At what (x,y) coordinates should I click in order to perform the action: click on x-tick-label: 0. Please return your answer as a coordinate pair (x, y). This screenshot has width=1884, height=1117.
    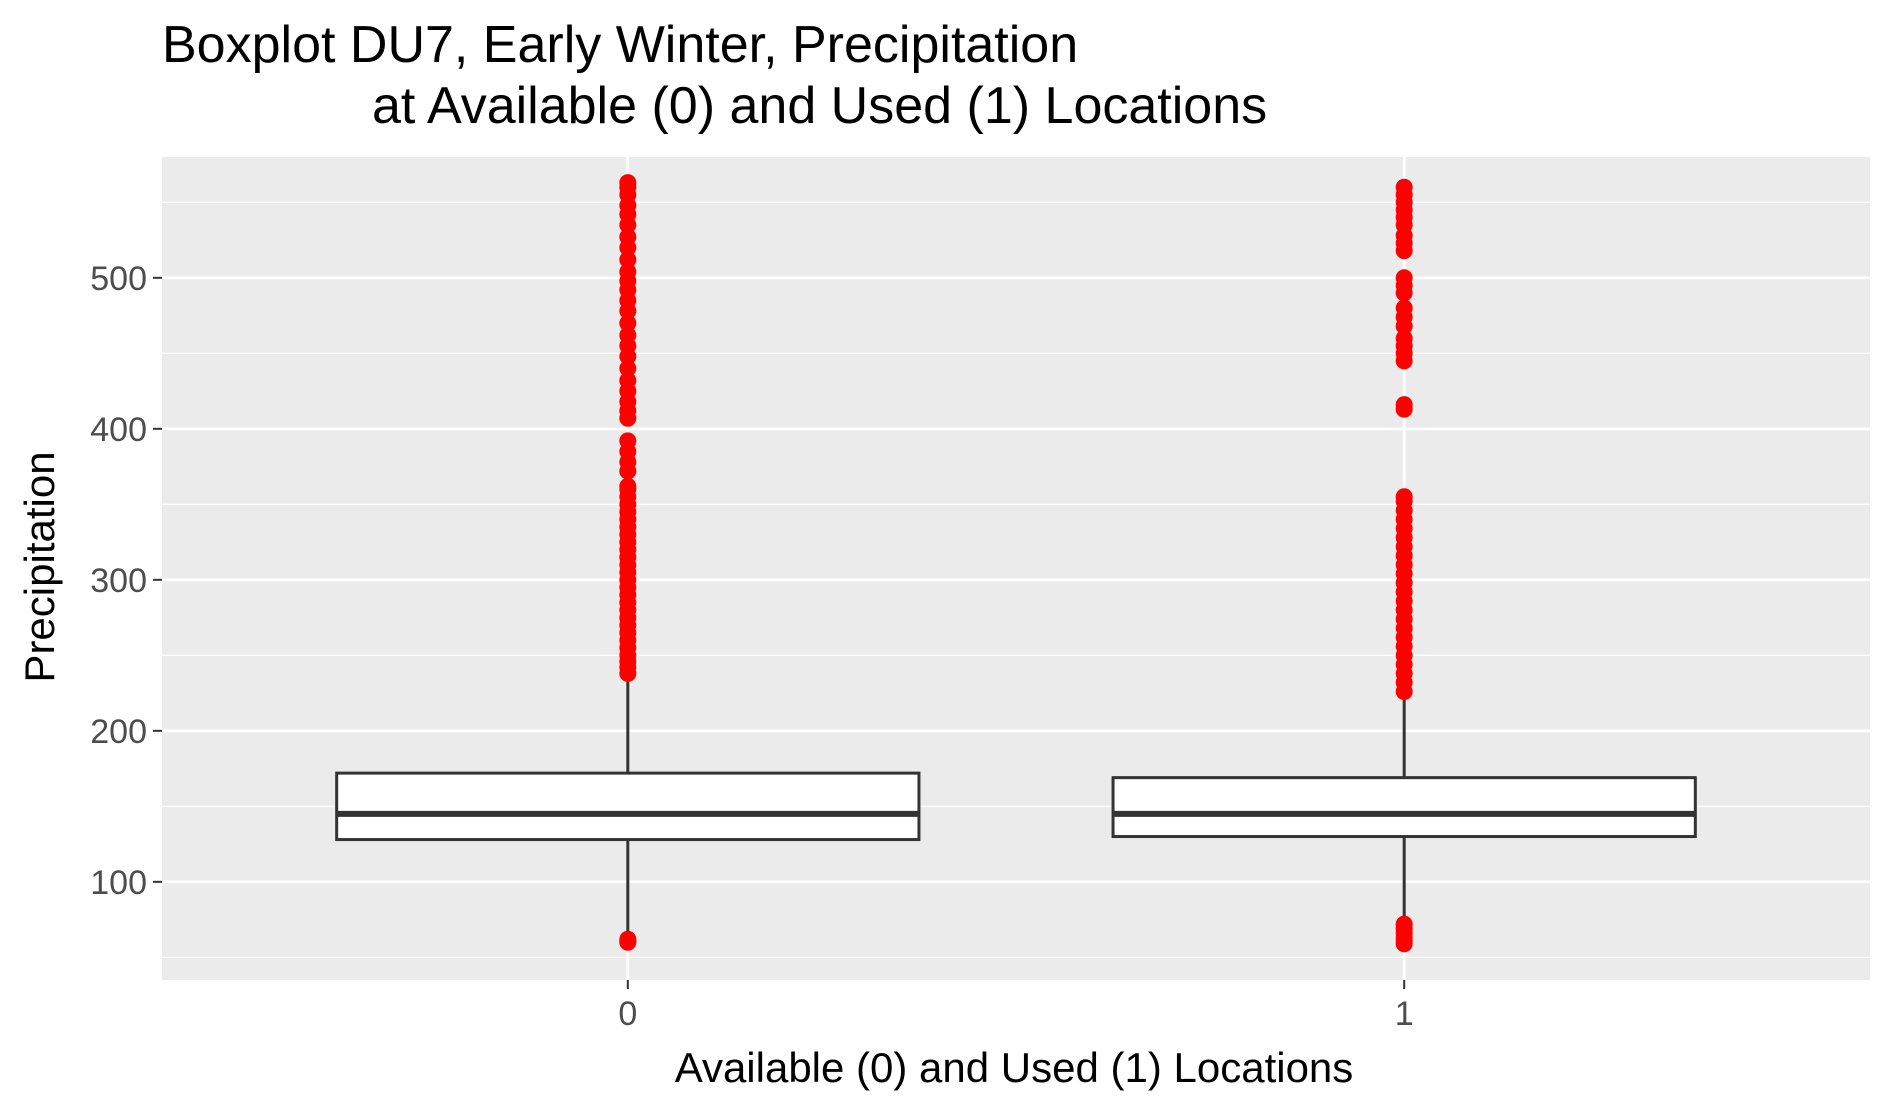
    Looking at the image, I should click on (627, 1014).